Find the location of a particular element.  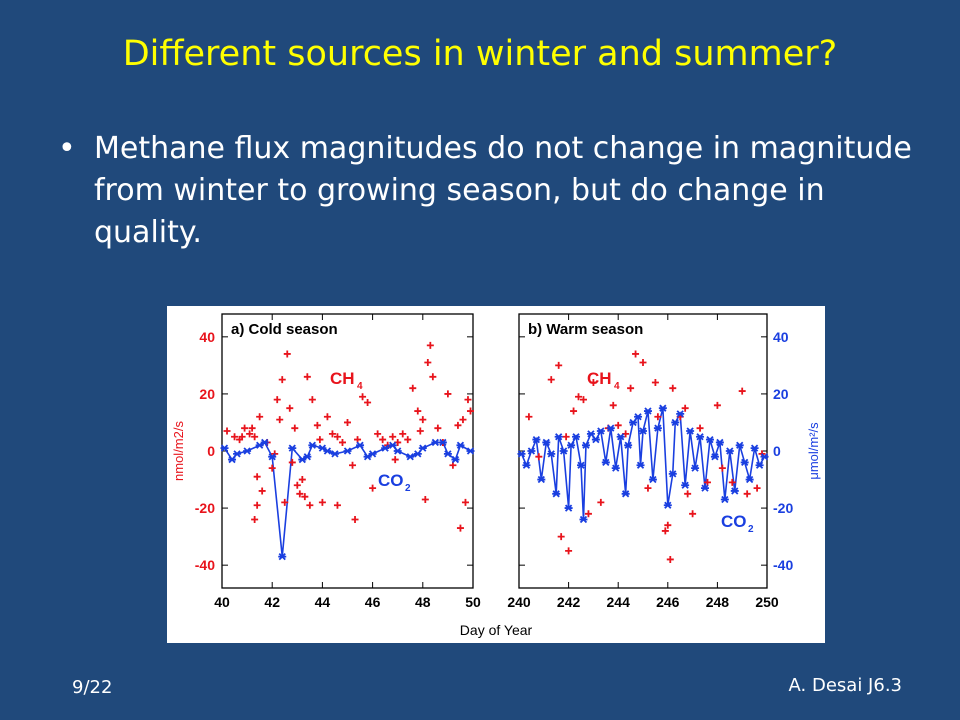

x-tick-label: 250 is located at coordinates (767, 602).